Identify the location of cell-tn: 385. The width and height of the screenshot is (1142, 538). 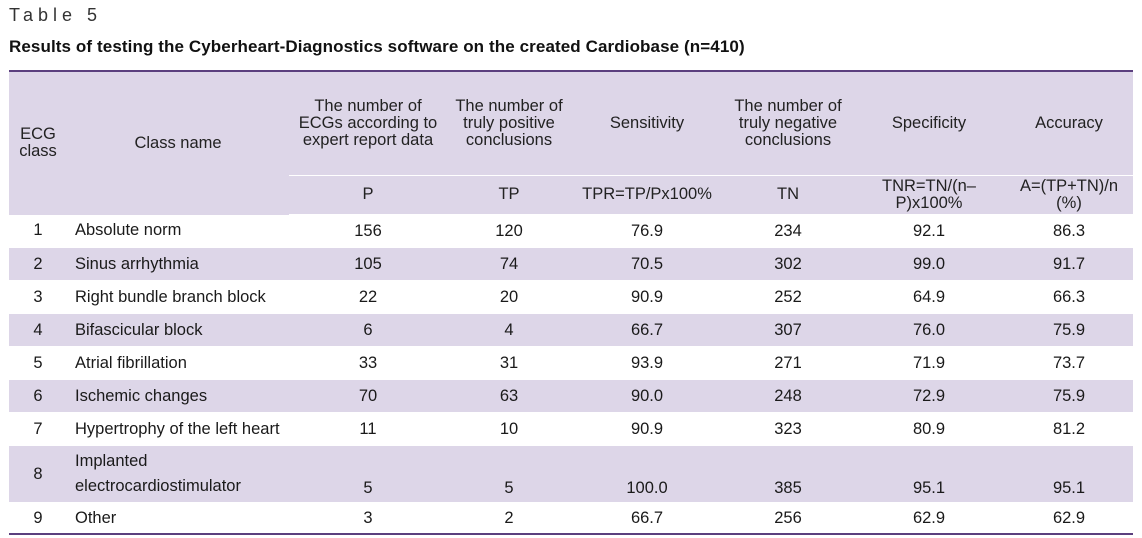
(788, 474).